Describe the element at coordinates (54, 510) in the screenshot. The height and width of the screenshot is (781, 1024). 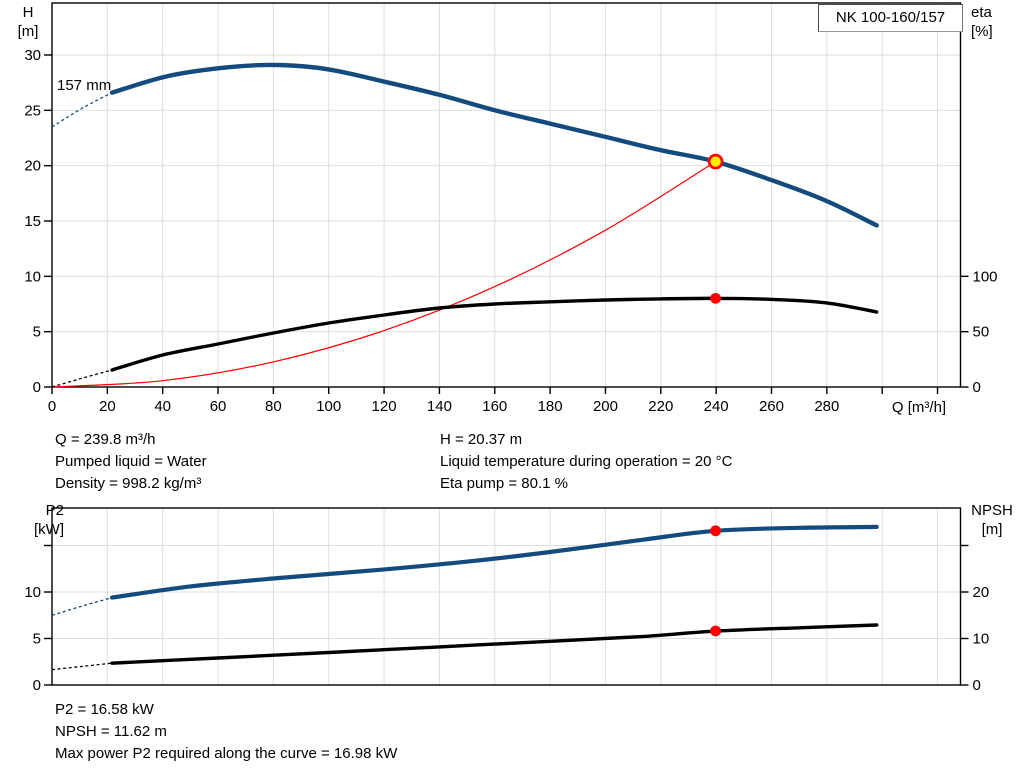
I see `p2-axis-title-line1: P2` at that location.